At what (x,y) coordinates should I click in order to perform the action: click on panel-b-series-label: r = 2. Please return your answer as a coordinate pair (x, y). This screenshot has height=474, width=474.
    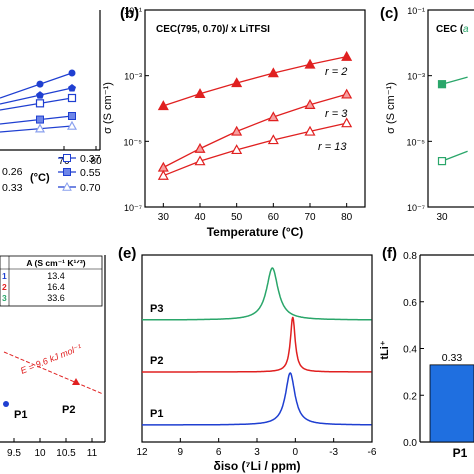
    Looking at the image, I should click on (336, 72).